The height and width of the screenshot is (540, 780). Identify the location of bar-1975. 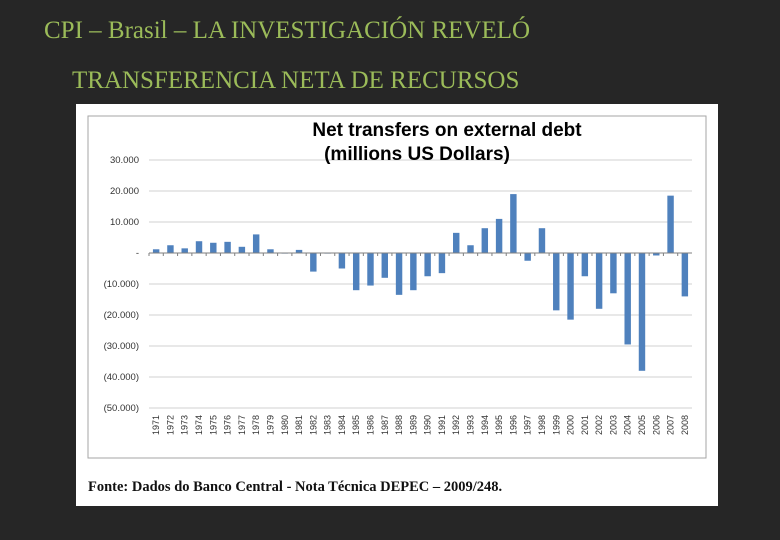
(213, 247).